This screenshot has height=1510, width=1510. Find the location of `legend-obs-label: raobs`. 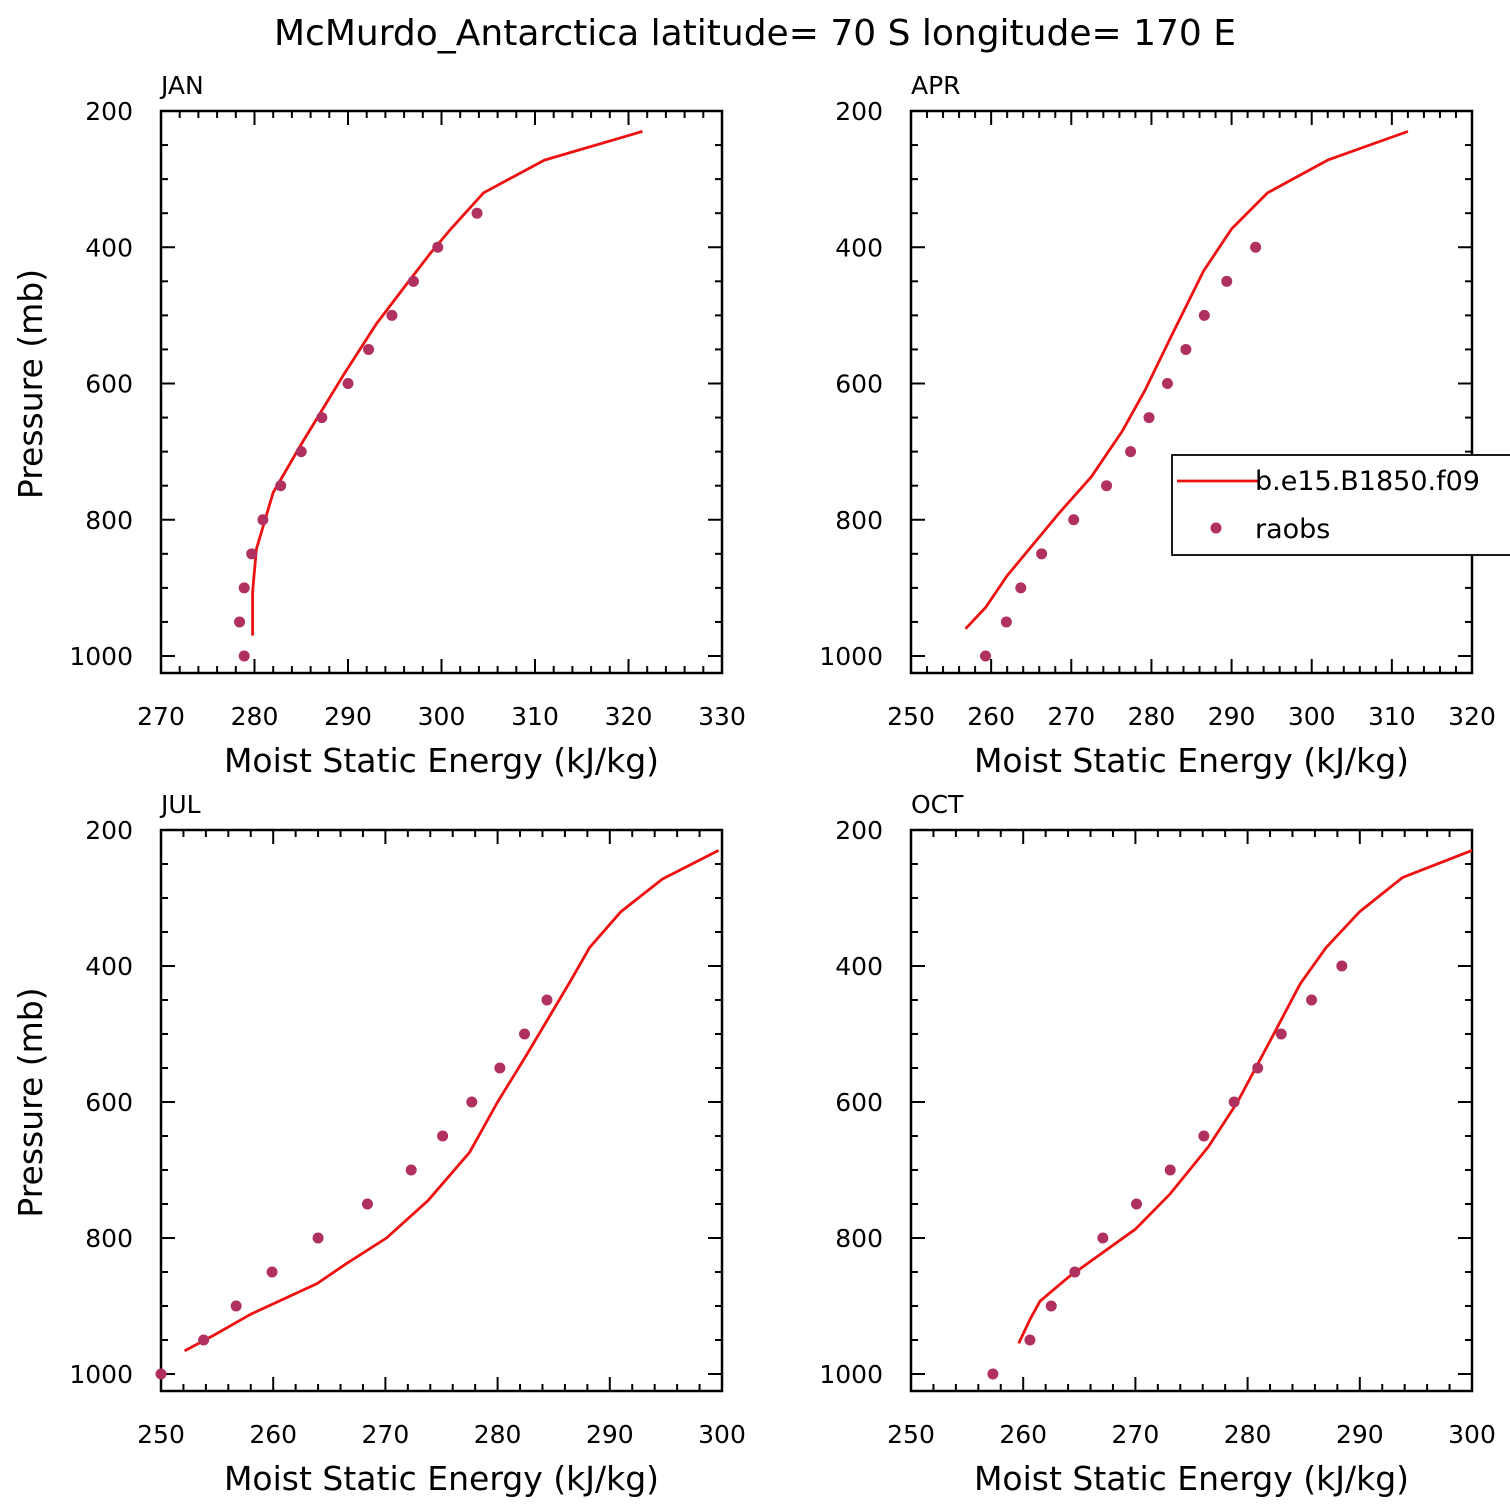

legend-obs-label: raobs is located at coordinates (1292, 529).